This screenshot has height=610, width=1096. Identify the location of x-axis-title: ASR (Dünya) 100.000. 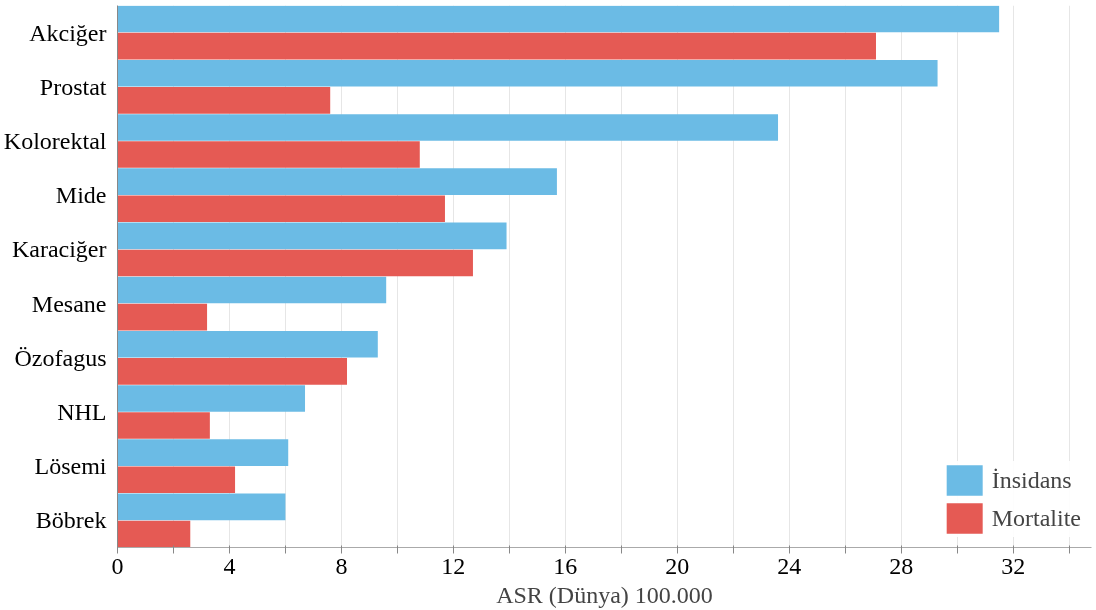
(604, 594).